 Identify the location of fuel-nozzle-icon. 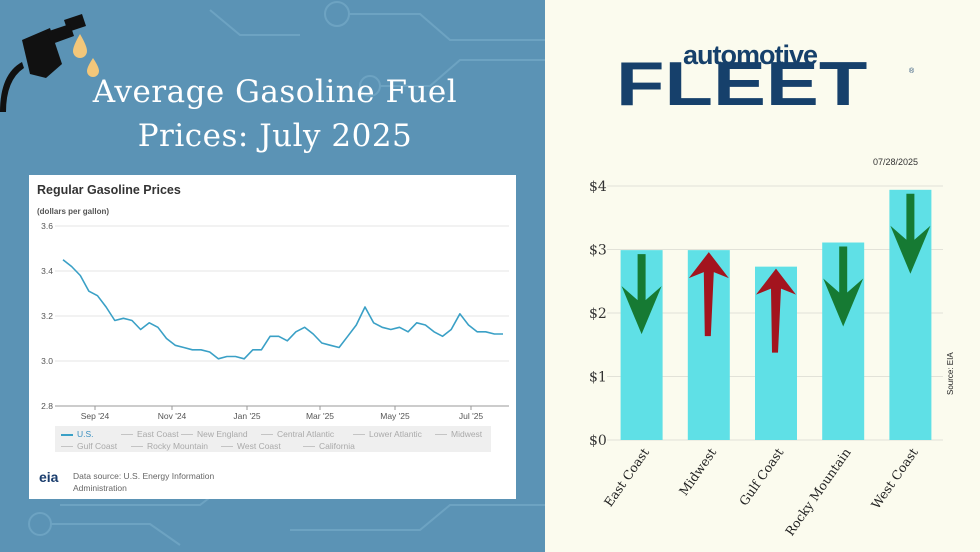
(49, 63).